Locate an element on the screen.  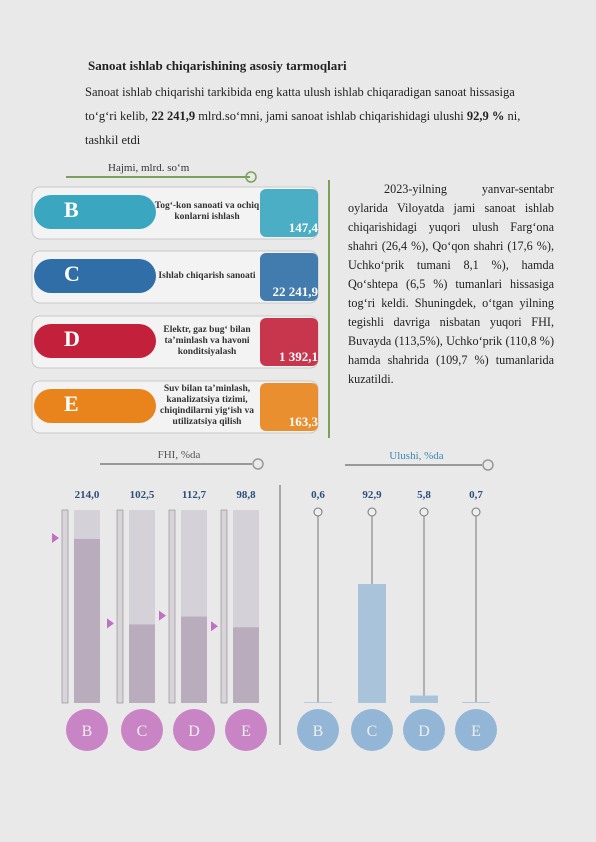
row-letter: B is located at coordinates (71, 209).